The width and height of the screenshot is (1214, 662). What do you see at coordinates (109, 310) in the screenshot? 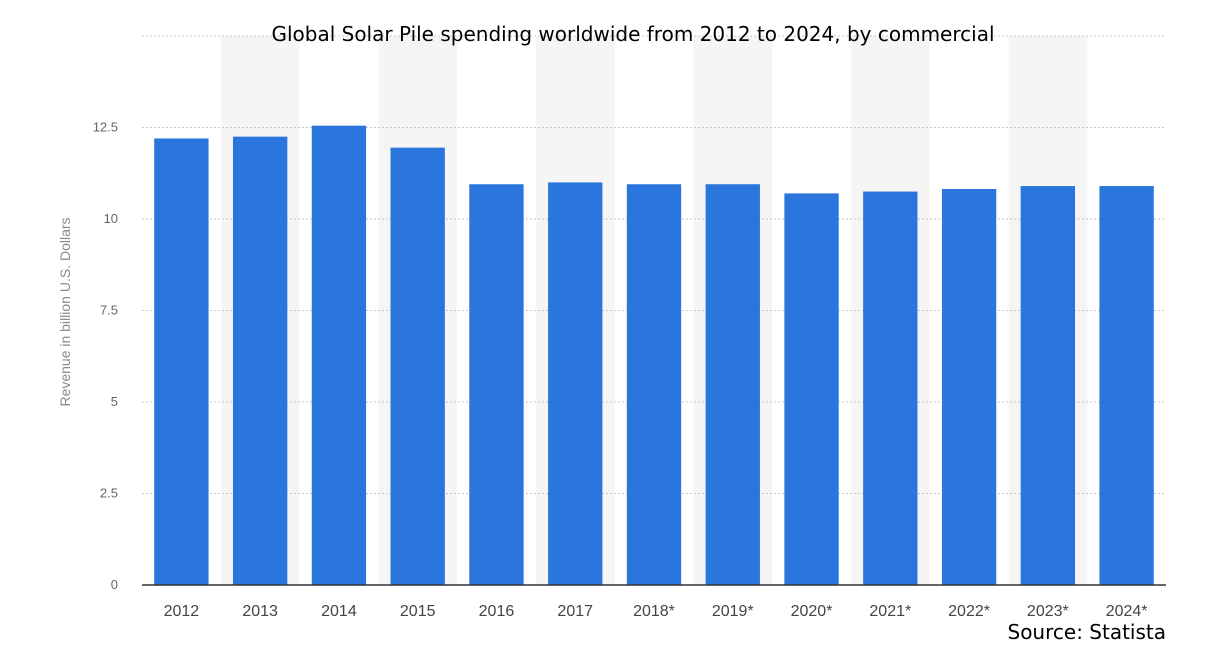
I see `y-tick-label: 7.5` at bounding box center [109, 310].